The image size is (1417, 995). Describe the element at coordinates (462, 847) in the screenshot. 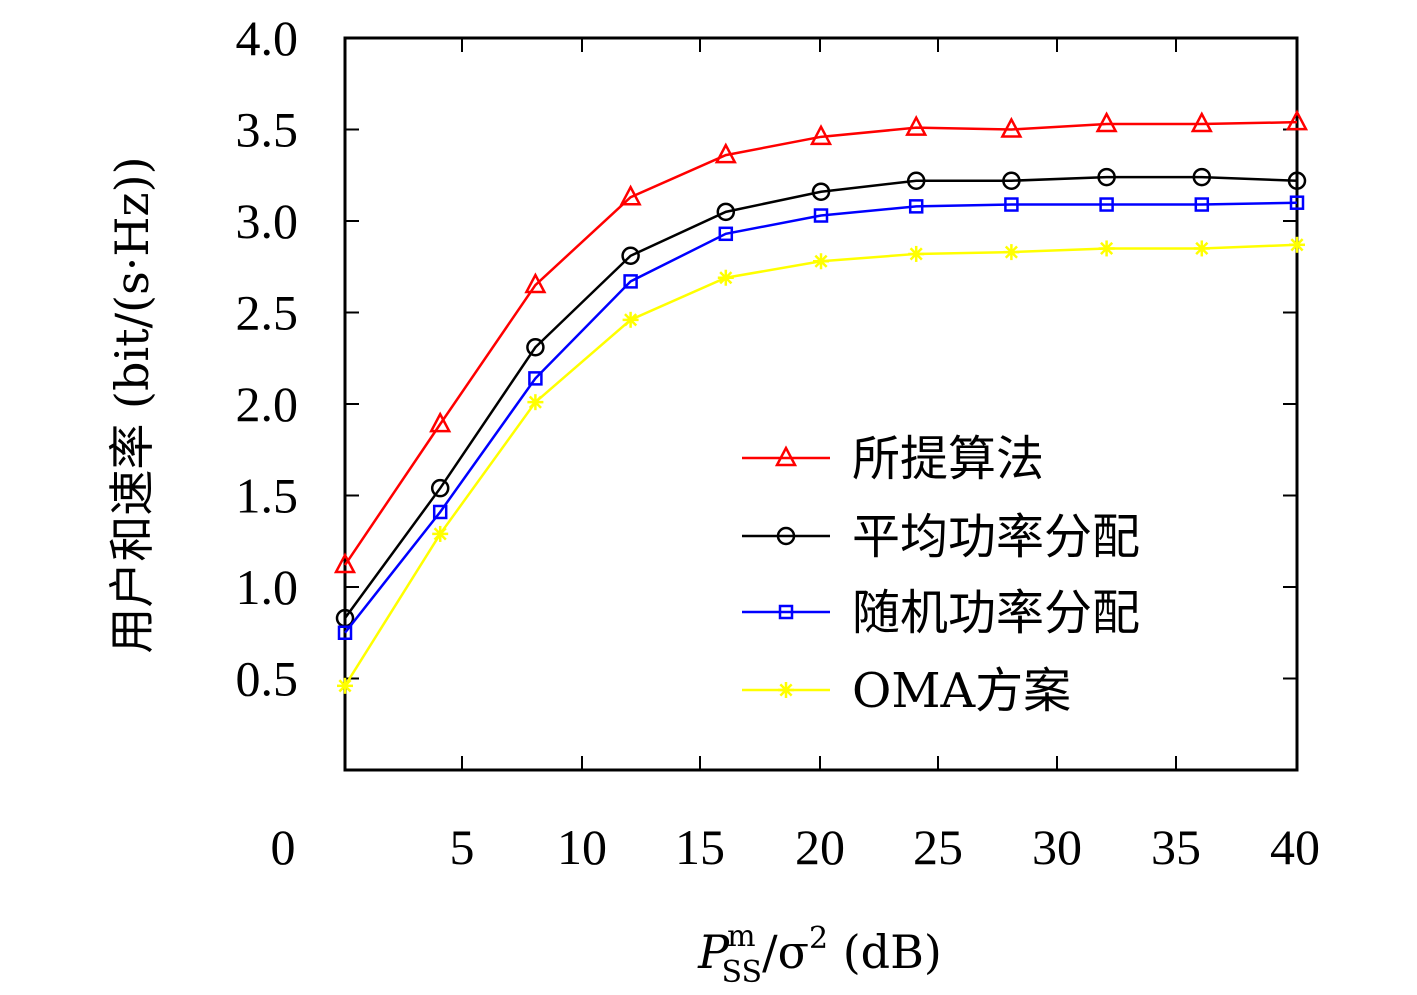

I see `x-tick-label: 5` at that location.